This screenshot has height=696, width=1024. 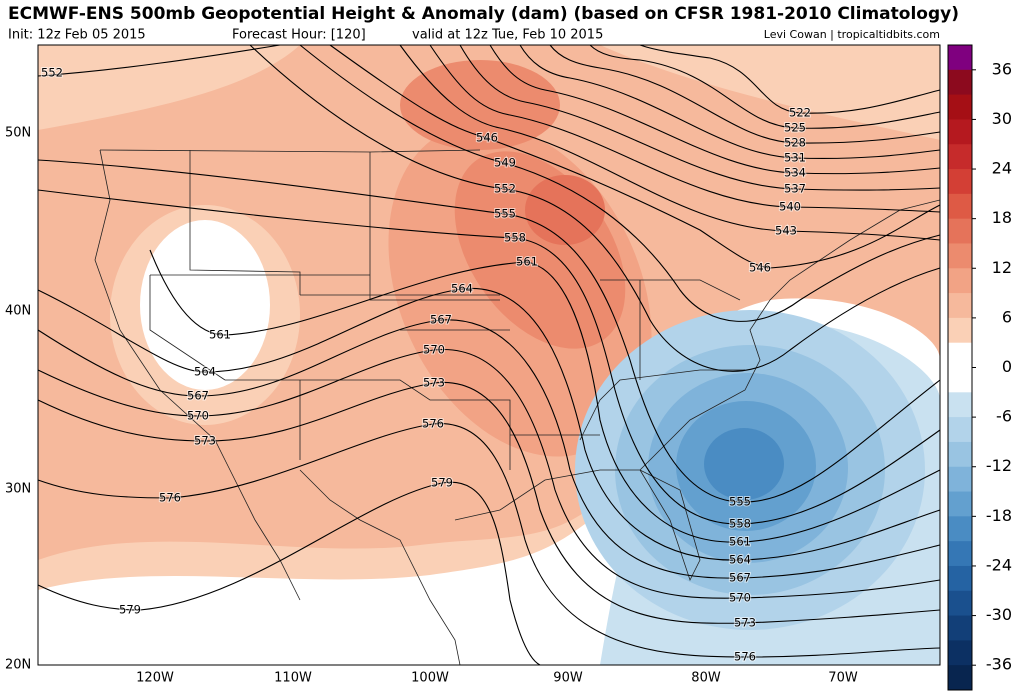 I want to click on lon-label: 80W, so click(x=706, y=678).